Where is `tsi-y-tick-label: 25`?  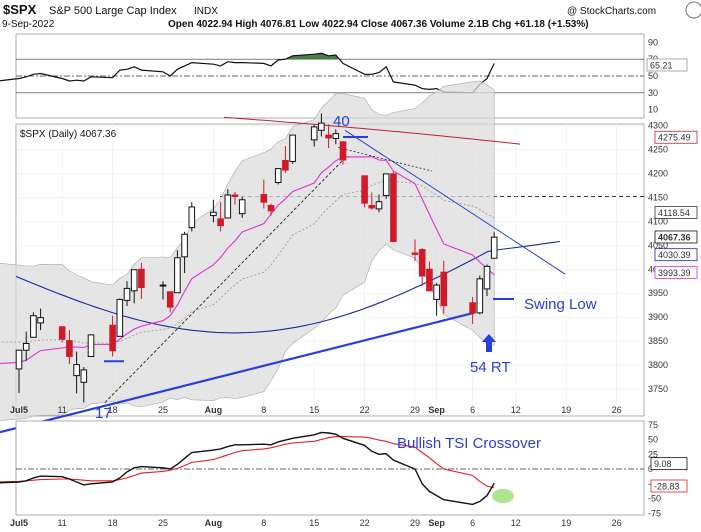 tsi-y-tick-label: 25 is located at coordinates (653, 454).